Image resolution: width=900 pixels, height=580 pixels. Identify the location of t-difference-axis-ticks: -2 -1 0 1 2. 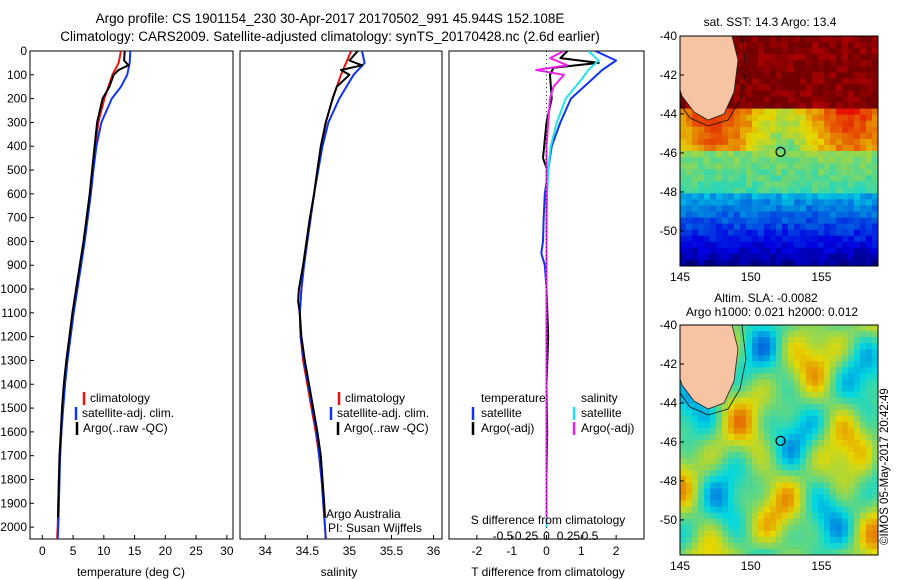
(546, 546).